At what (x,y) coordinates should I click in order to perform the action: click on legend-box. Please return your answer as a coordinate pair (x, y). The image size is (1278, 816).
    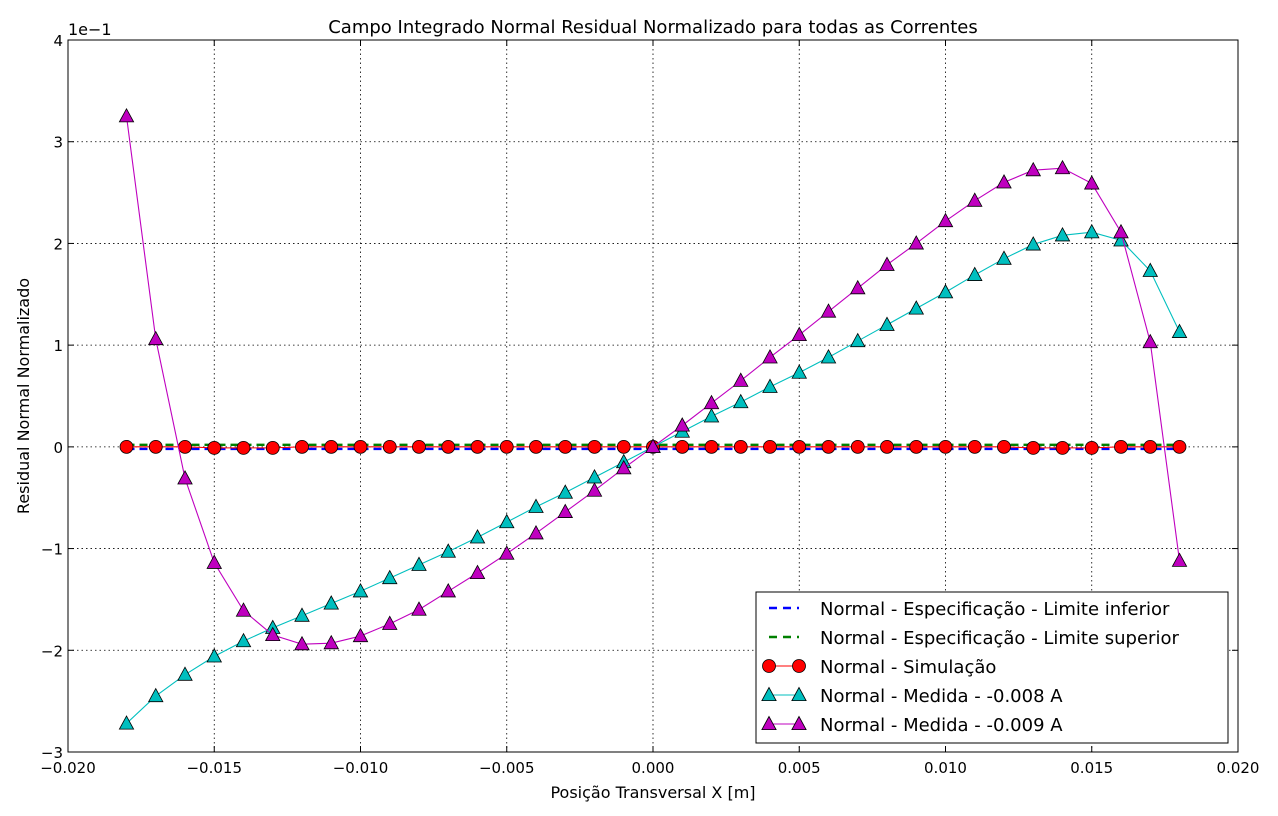
    Looking at the image, I should click on (992, 667).